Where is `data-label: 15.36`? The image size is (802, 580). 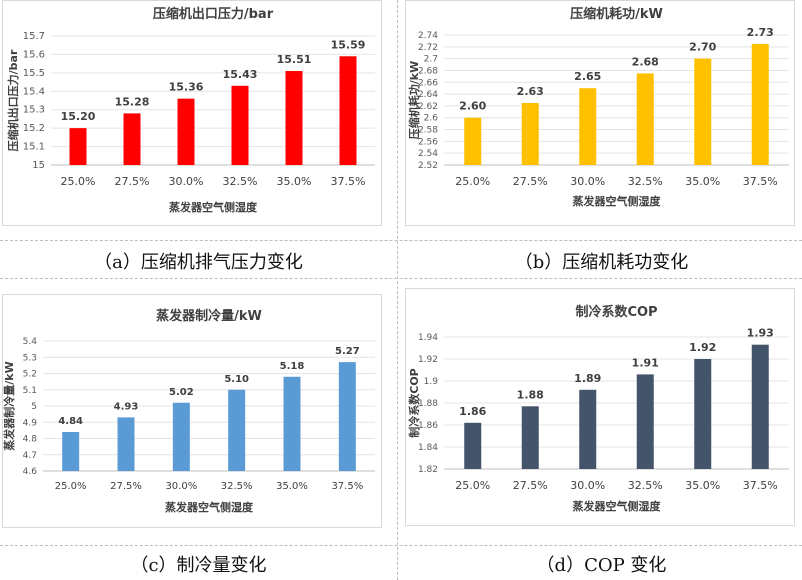 data-label: 15.36 is located at coordinates (186, 87).